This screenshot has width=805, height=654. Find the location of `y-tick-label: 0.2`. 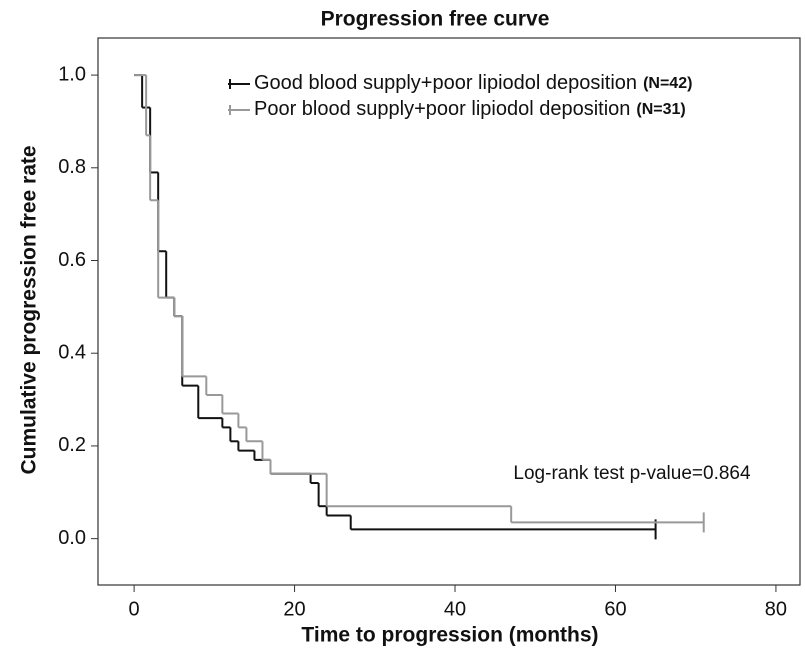

y-tick-label: 0.2 is located at coordinates (72, 445).